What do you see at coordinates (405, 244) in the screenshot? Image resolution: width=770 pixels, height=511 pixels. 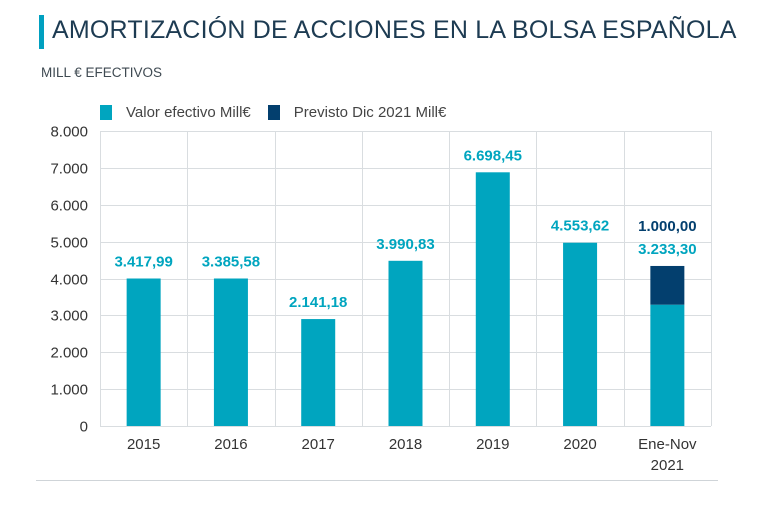 I see `data-label-valor: 3.990,83` at bounding box center [405, 244].